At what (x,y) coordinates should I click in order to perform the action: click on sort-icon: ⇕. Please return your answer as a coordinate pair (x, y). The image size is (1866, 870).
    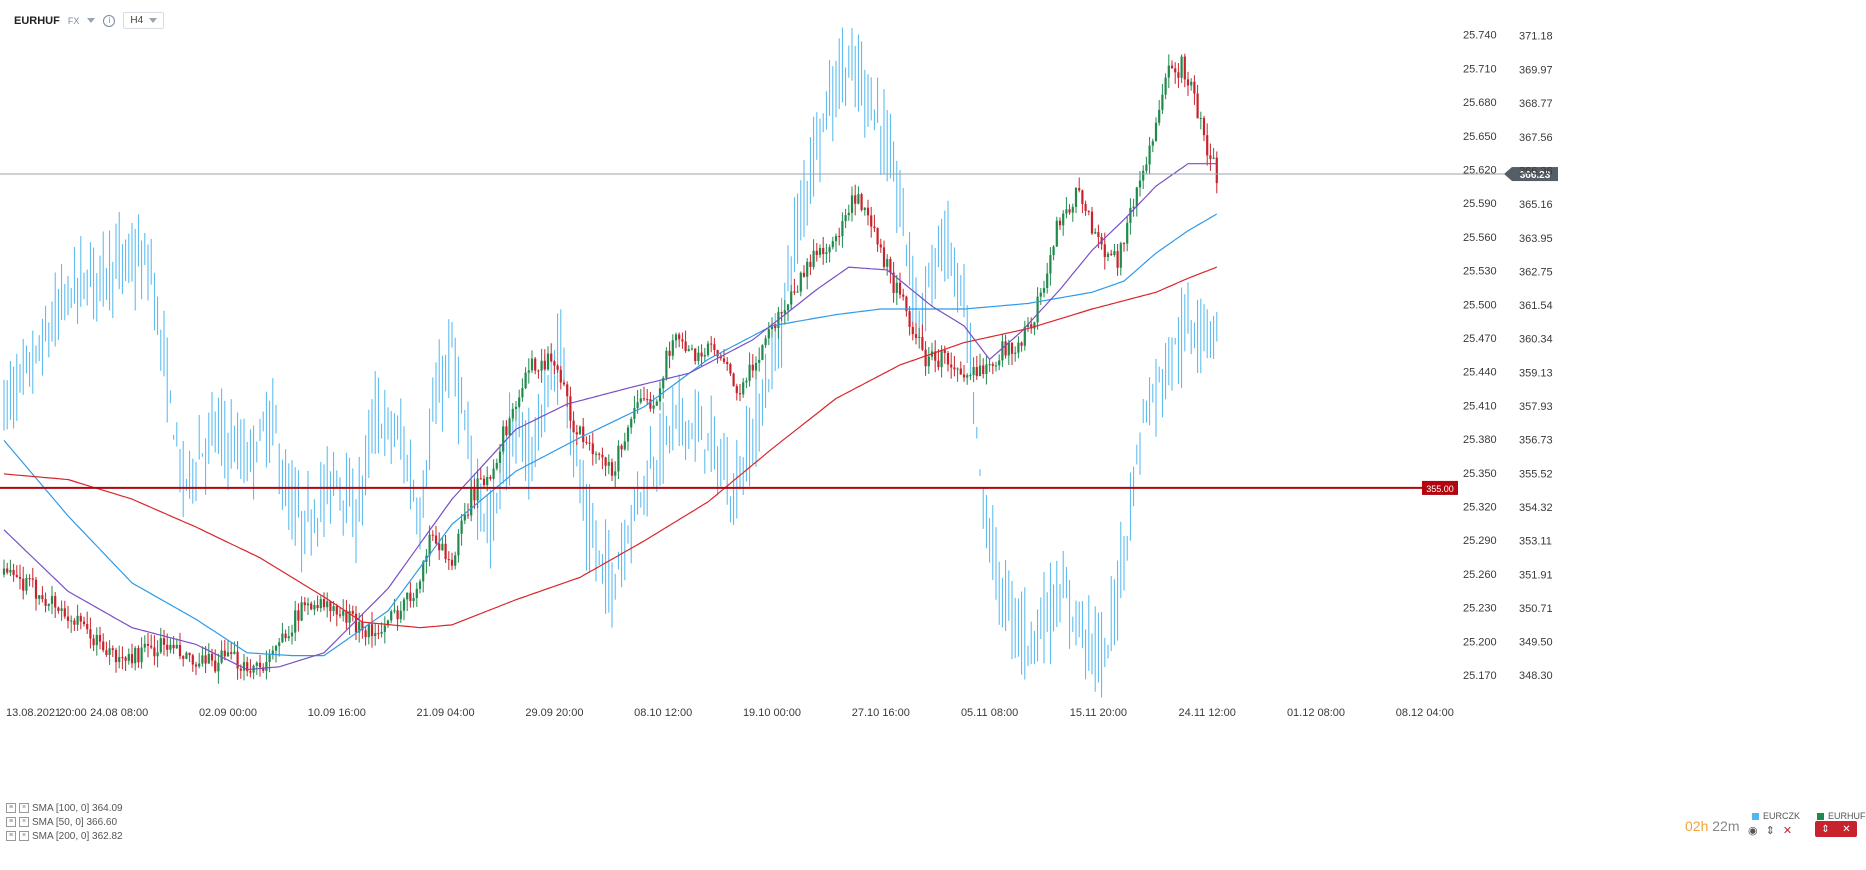
    Looking at the image, I should click on (1770, 831).